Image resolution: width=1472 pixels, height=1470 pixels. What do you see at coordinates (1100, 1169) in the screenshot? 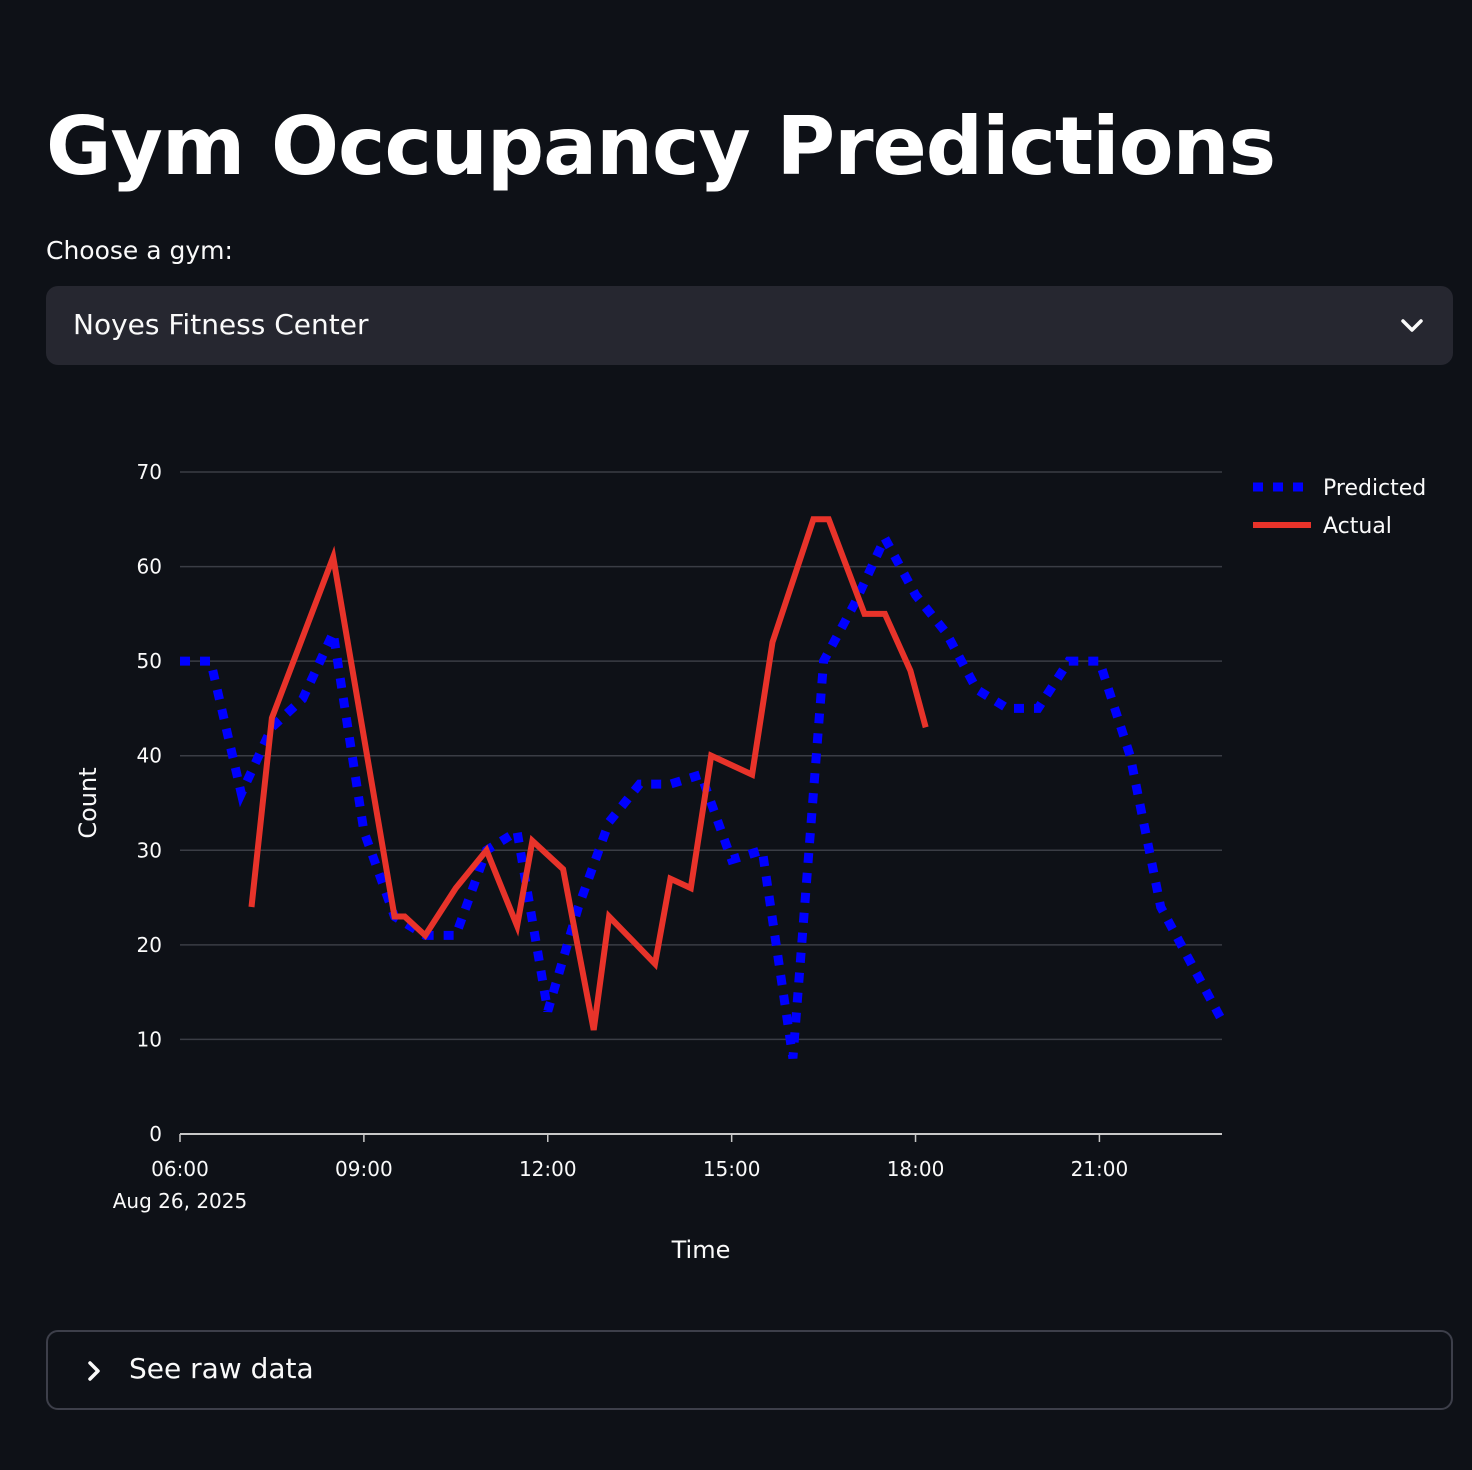
I see `x-tick-label: 21:00` at bounding box center [1100, 1169].